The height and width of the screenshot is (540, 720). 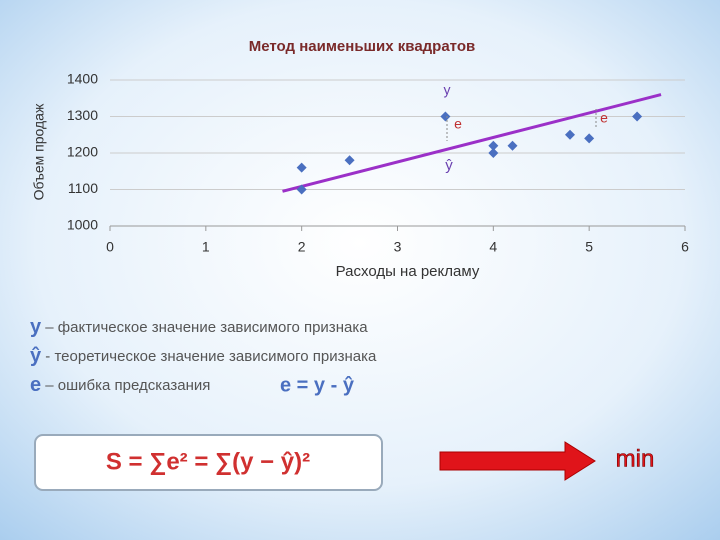 What do you see at coordinates (36, 356) in the screenshot?
I see `symbol: ŷ` at bounding box center [36, 356].